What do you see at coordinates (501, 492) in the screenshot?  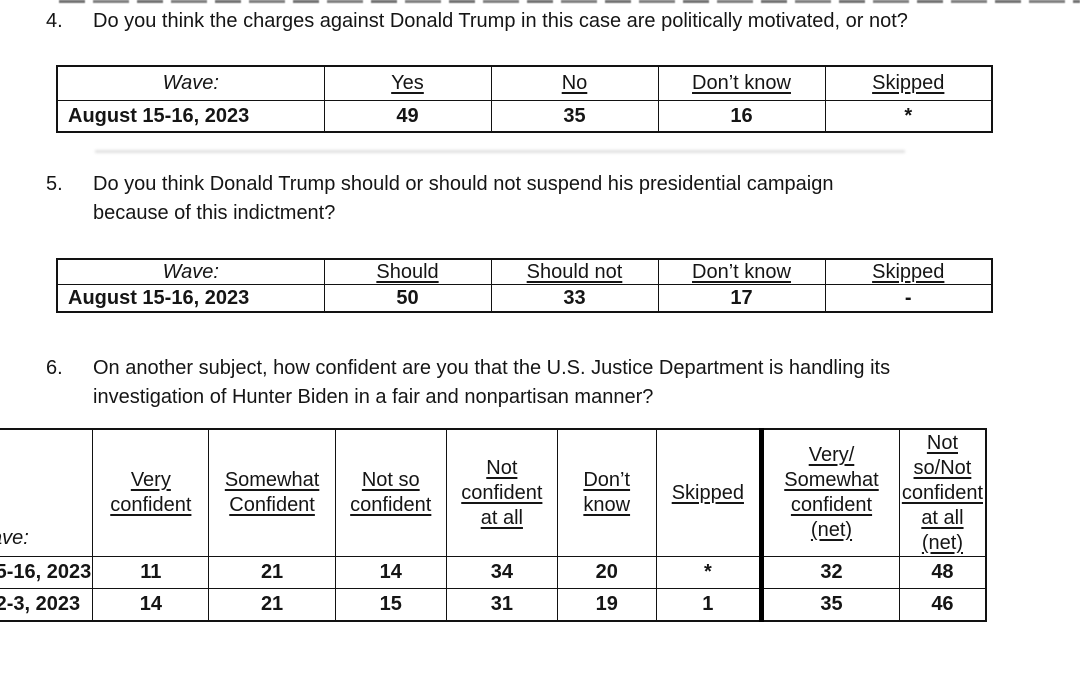 I see `column-header-not-confident-at-all: Not confident at all` at bounding box center [501, 492].